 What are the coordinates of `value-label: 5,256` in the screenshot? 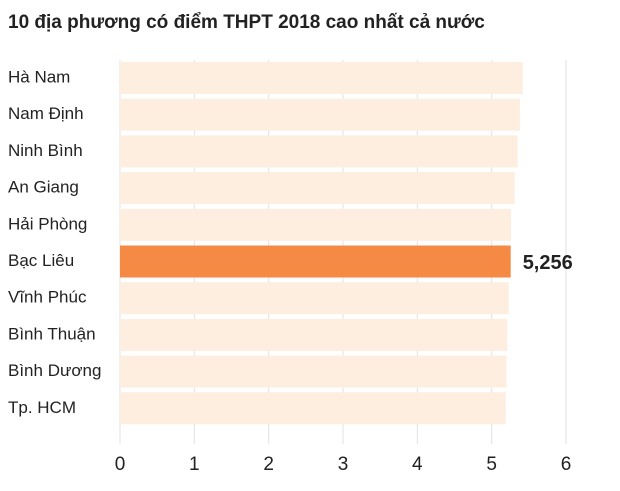 It's located at (548, 263).